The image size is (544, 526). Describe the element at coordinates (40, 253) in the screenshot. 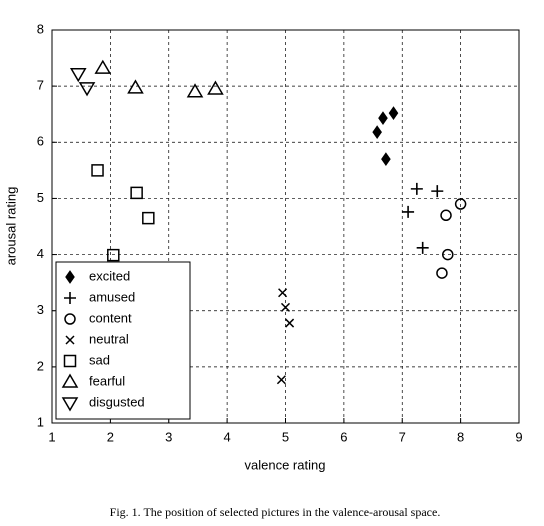

I see `y-tick-label: 4` at that location.